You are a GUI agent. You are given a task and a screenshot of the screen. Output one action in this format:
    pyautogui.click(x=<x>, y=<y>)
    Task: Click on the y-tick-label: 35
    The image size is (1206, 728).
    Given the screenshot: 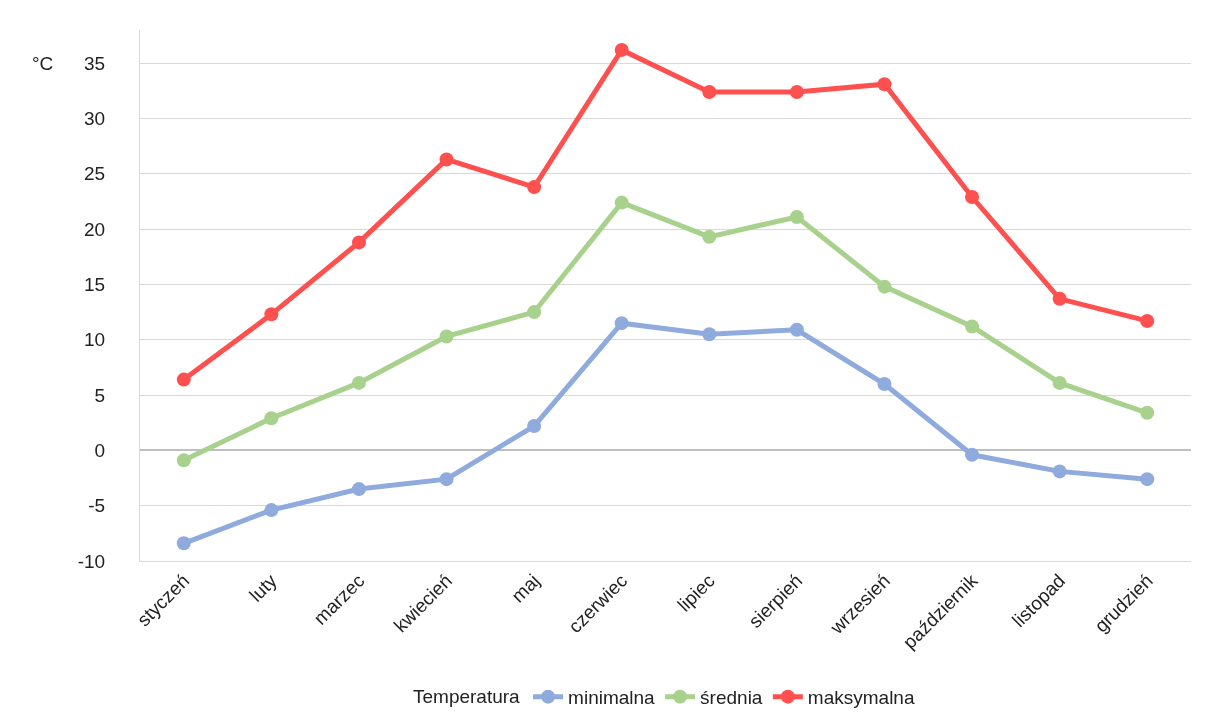 What is the action you would take?
    pyautogui.click(x=95, y=63)
    